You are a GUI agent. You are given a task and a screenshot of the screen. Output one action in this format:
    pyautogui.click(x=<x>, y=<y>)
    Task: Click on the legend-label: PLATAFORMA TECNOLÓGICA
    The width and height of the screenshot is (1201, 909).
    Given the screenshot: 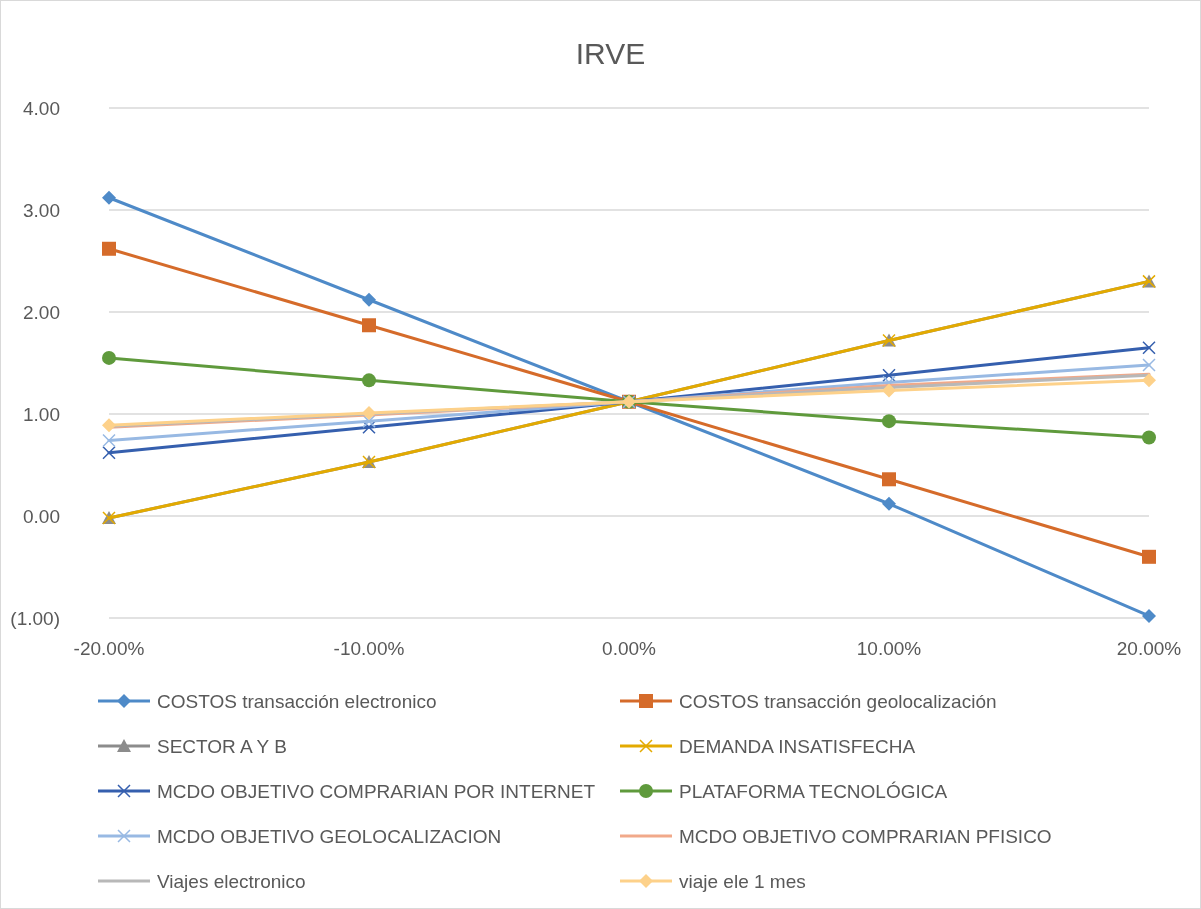 What is the action you would take?
    pyautogui.click(x=813, y=791)
    